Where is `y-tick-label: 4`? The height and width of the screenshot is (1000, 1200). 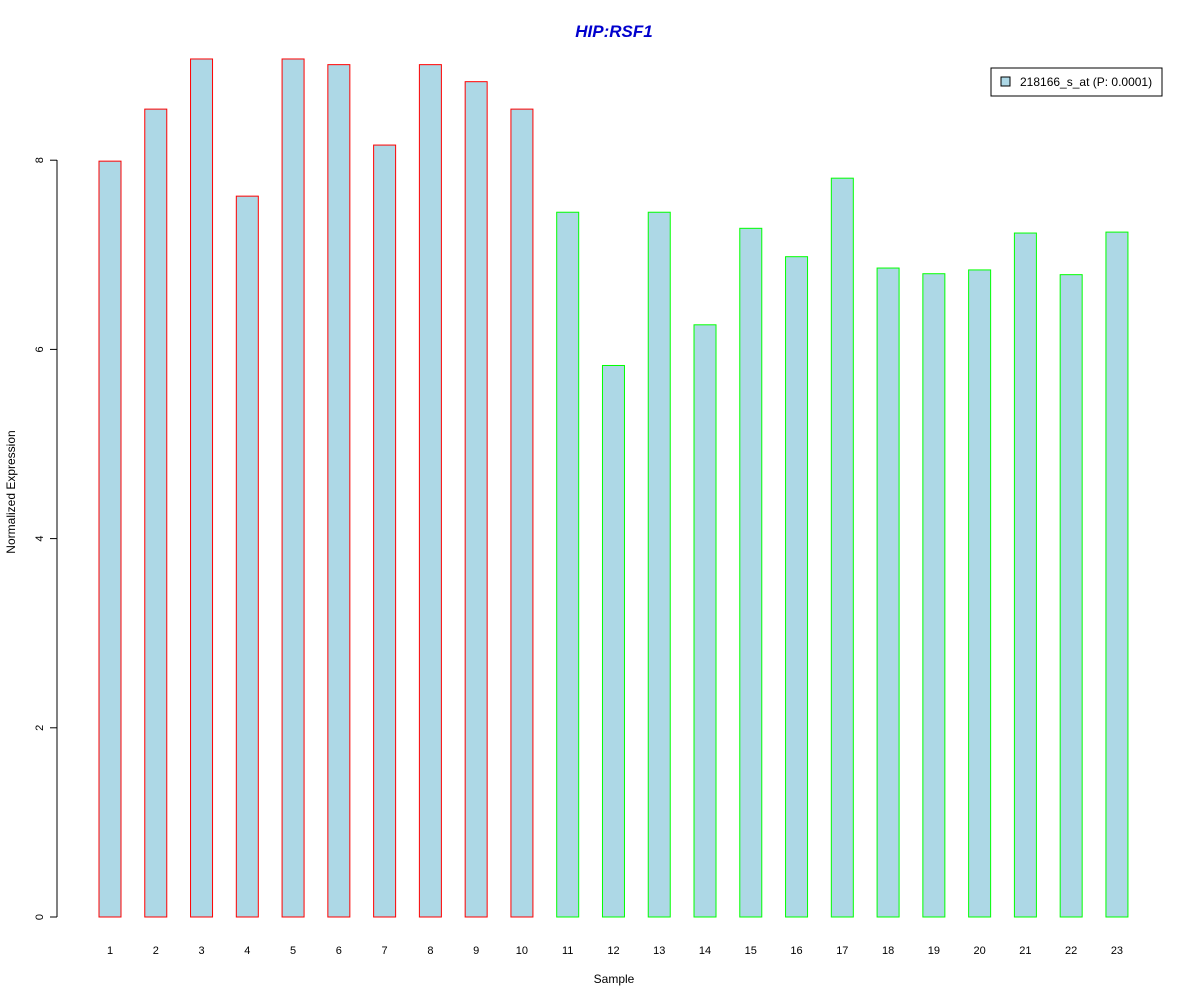
y-tick-label: 4 is located at coordinates (40, 539).